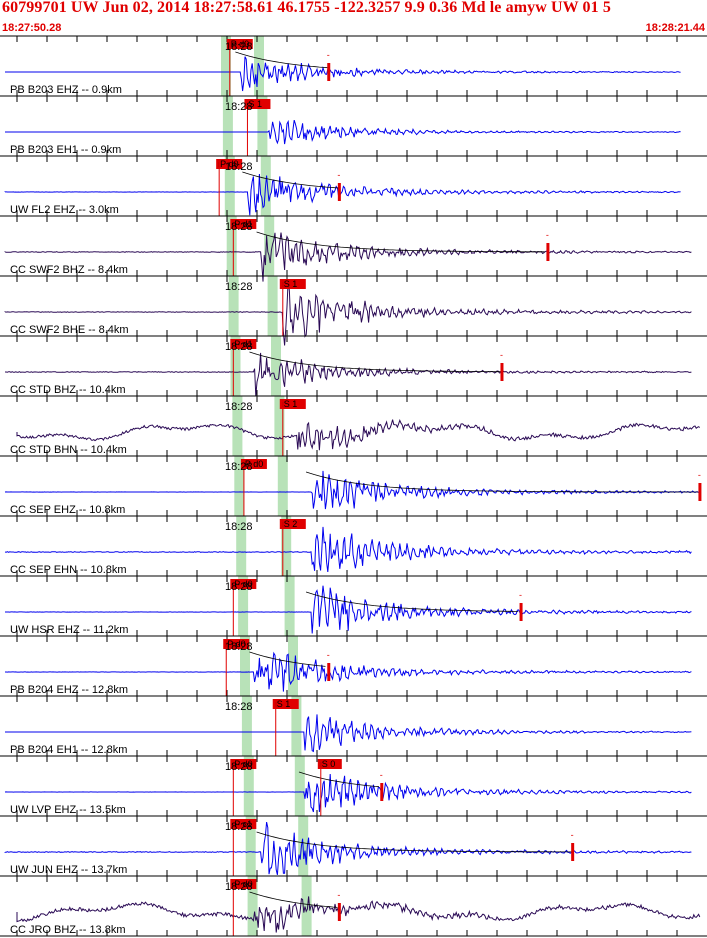 The image size is (707, 938). What do you see at coordinates (69, 270) in the screenshot?
I see `station-channel-label: CC SWF2 BHZ -- 8.4km` at bounding box center [69, 270].